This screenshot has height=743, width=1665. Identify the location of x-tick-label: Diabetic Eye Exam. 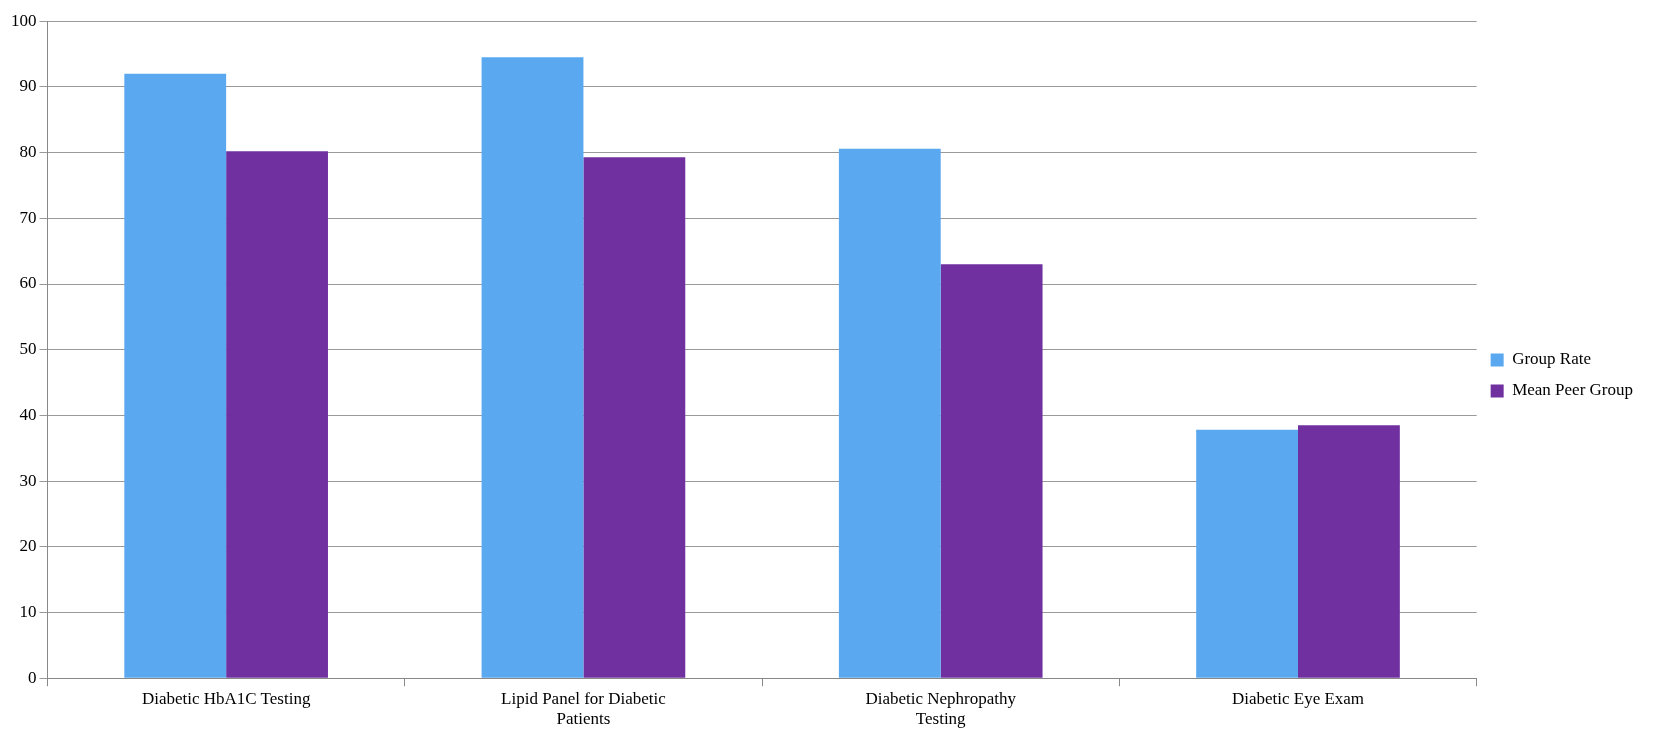
(1298, 698).